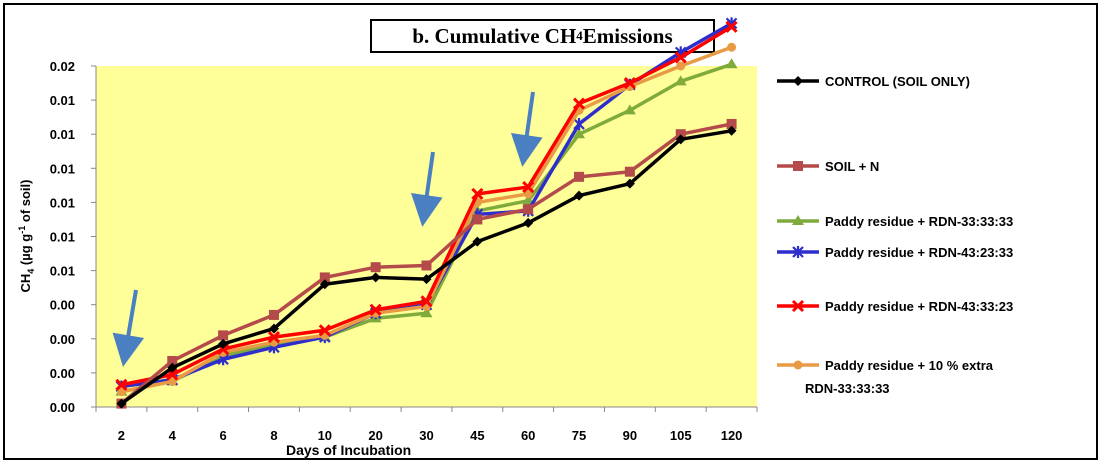 This screenshot has width=1103, height=465. Describe the element at coordinates (852, 166) in the screenshot. I see `legend-label: SOIL + N` at that location.